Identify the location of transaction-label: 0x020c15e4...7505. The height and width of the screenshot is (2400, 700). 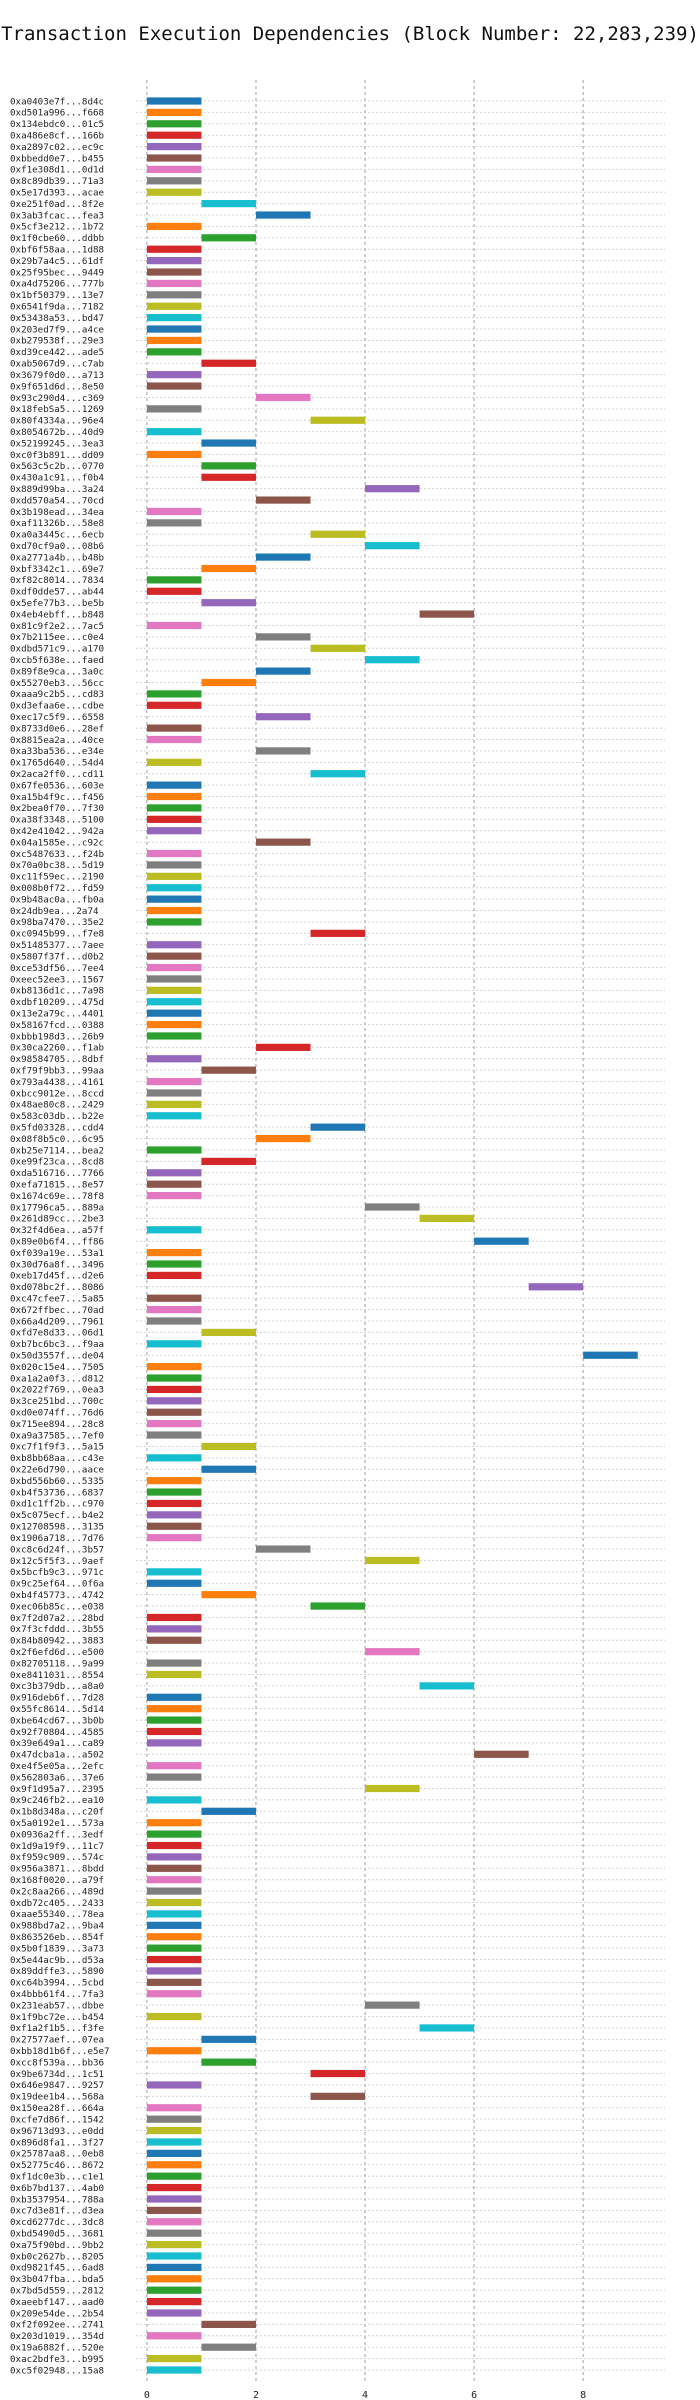
(57, 1367).